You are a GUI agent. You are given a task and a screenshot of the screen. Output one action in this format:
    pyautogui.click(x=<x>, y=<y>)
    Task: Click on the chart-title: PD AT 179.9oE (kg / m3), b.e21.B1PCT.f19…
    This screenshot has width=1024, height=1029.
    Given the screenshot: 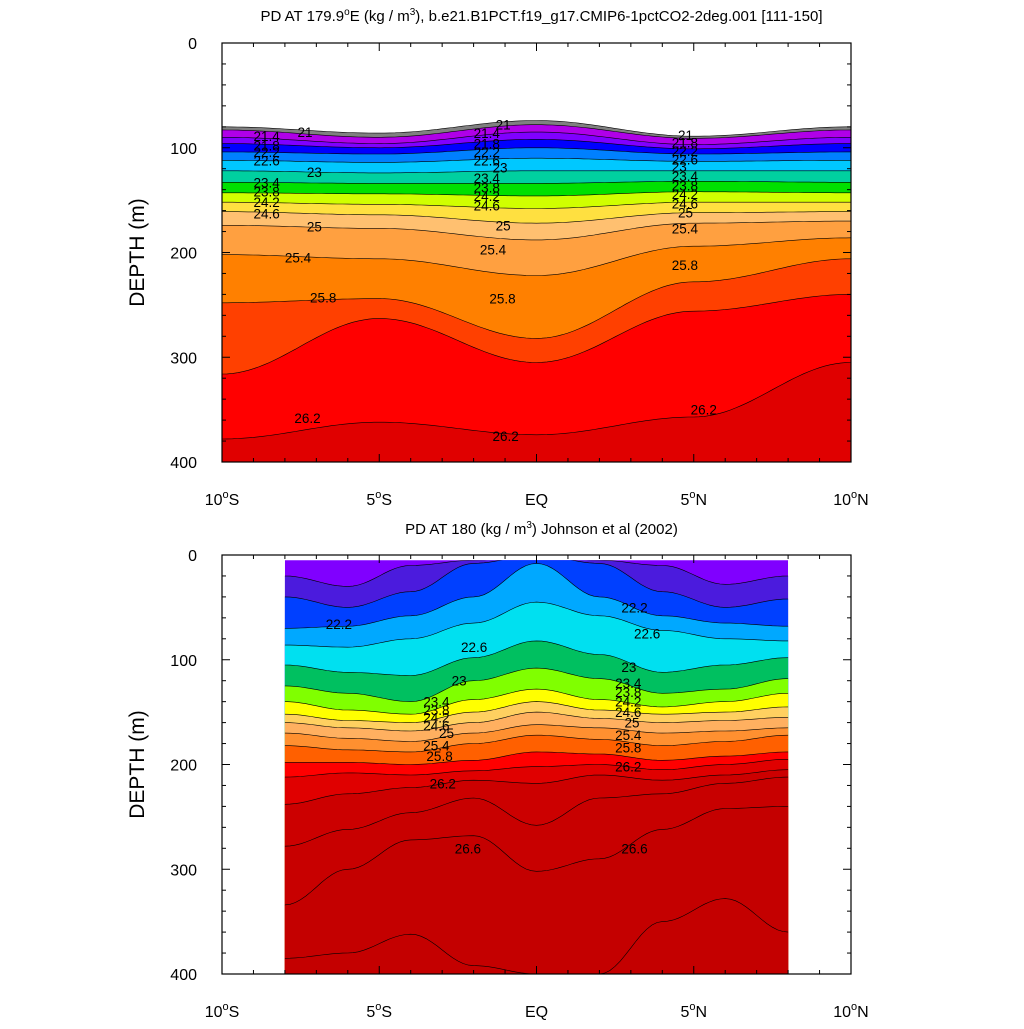 What is the action you would take?
    pyautogui.click(x=541, y=16)
    